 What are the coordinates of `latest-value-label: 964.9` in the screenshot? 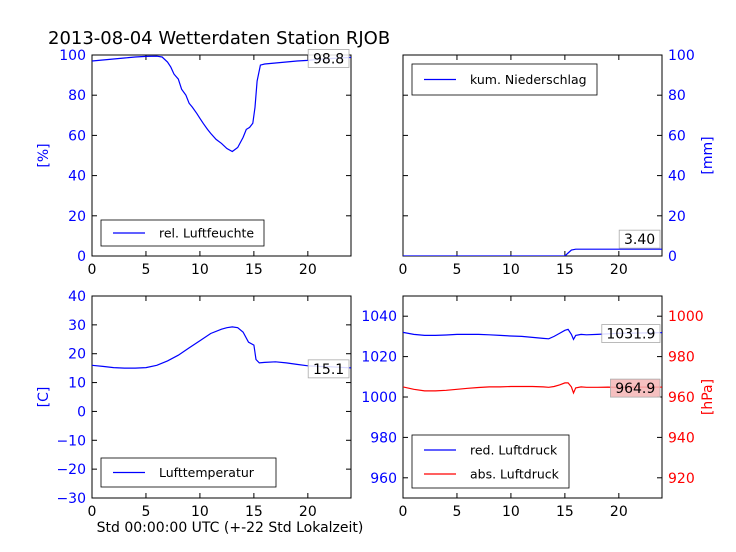 It's located at (635, 389).